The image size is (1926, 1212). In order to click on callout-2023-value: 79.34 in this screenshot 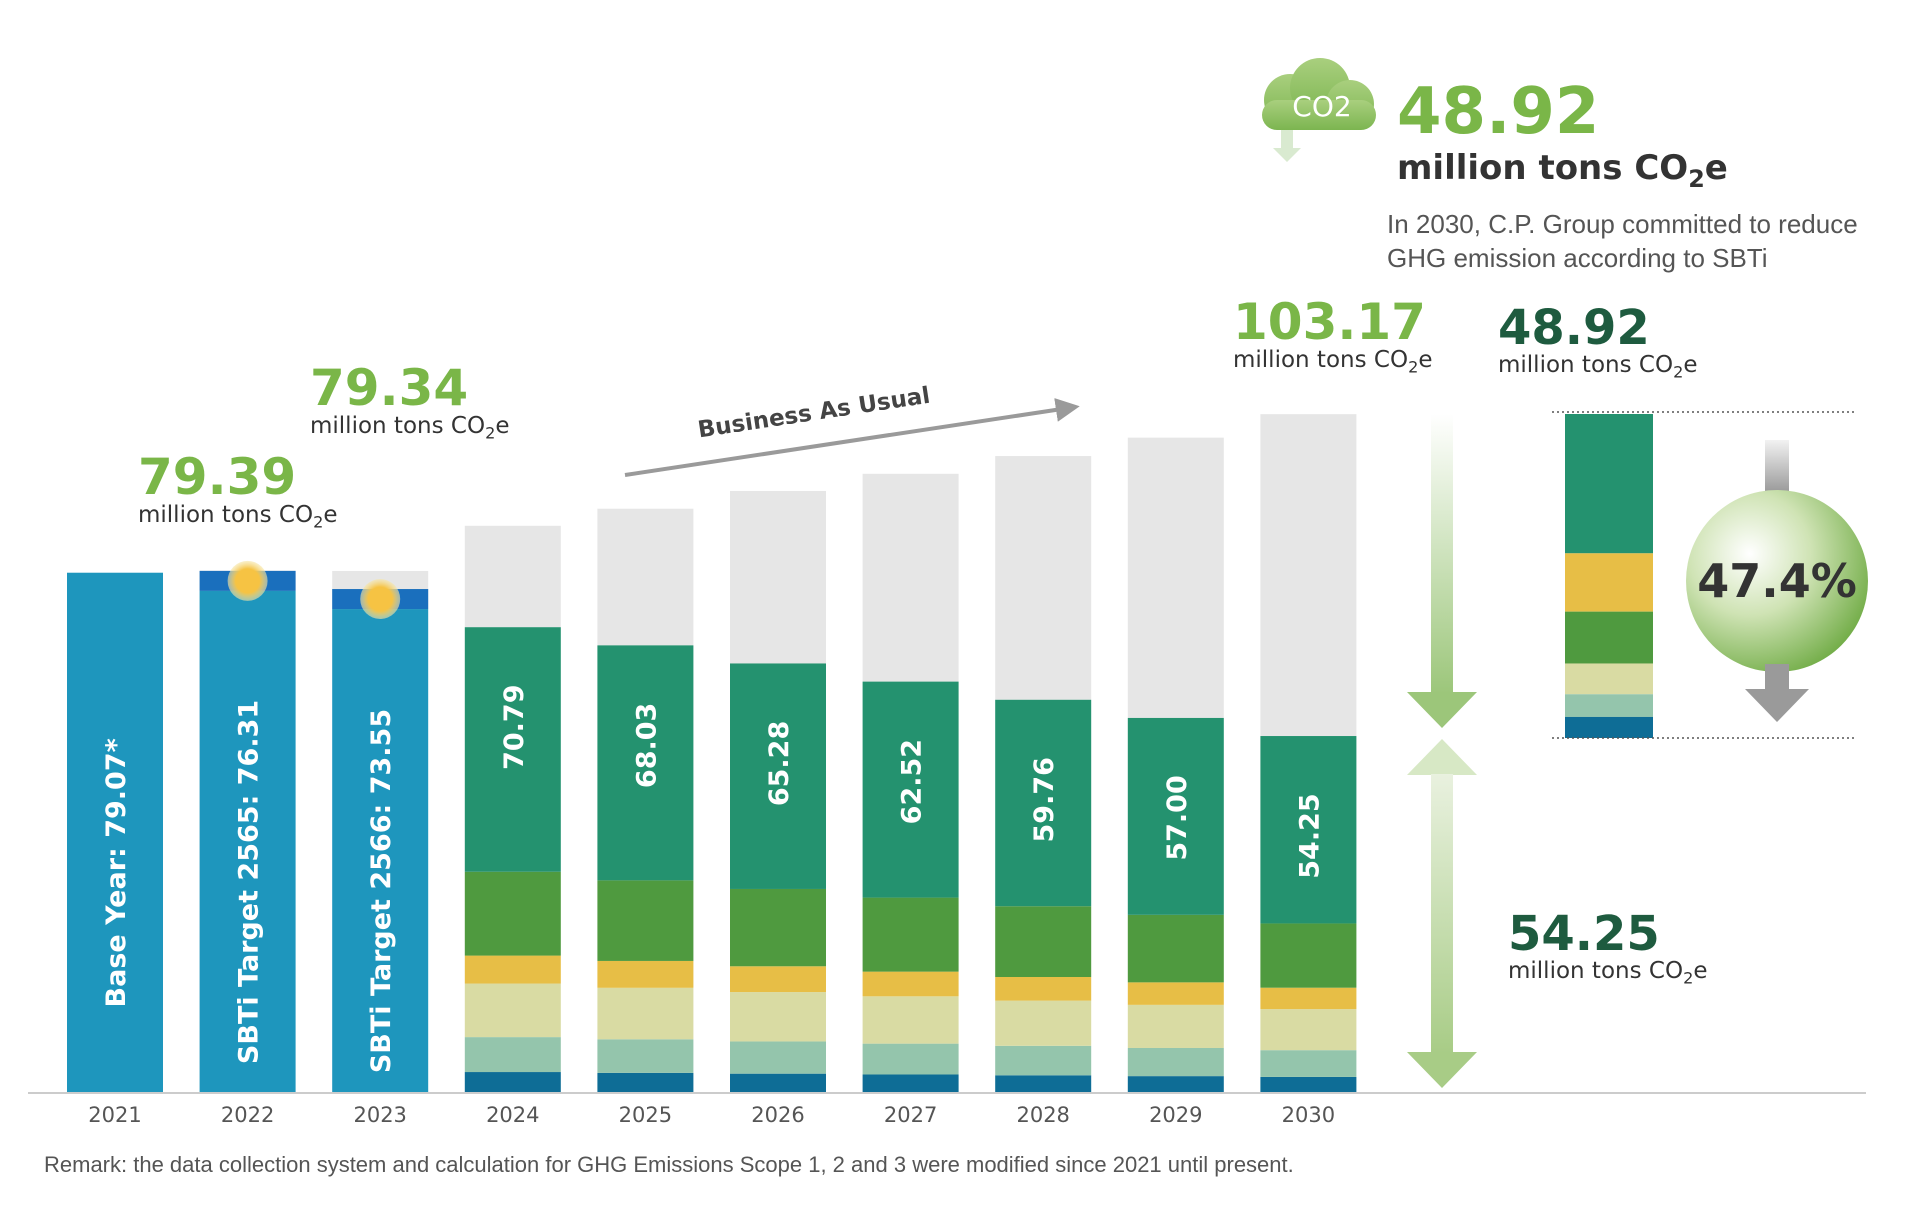, I will do `click(389, 388)`.